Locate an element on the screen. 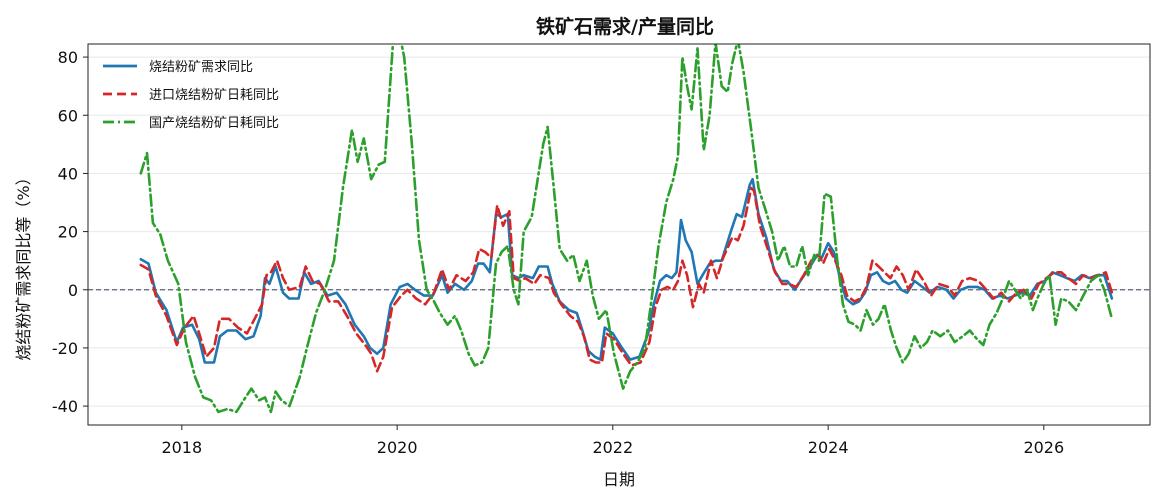 The width and height of the screenshot is (1166, 503). y-tick-label: -40 is located at coordinates (65, 406).